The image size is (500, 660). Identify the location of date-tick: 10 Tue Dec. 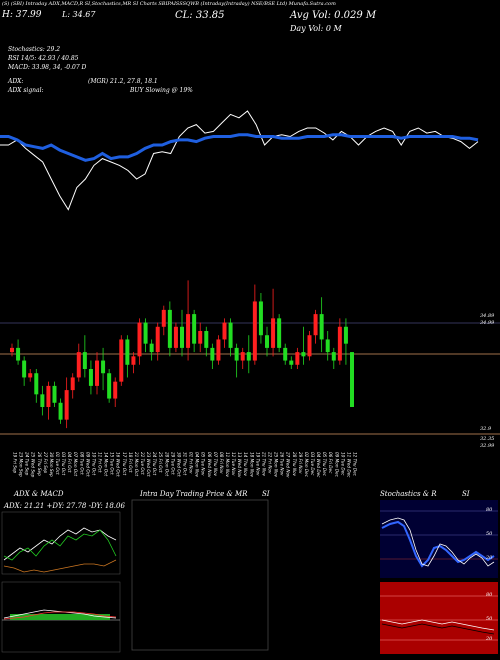
(342, 464).